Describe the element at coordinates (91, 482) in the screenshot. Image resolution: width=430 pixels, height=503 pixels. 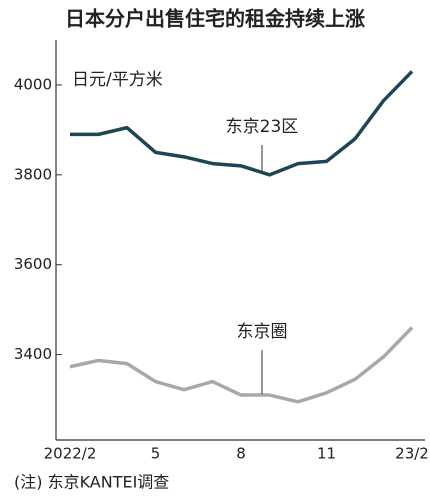
I see `note: (注) 东京KANTEI调查` at that location.